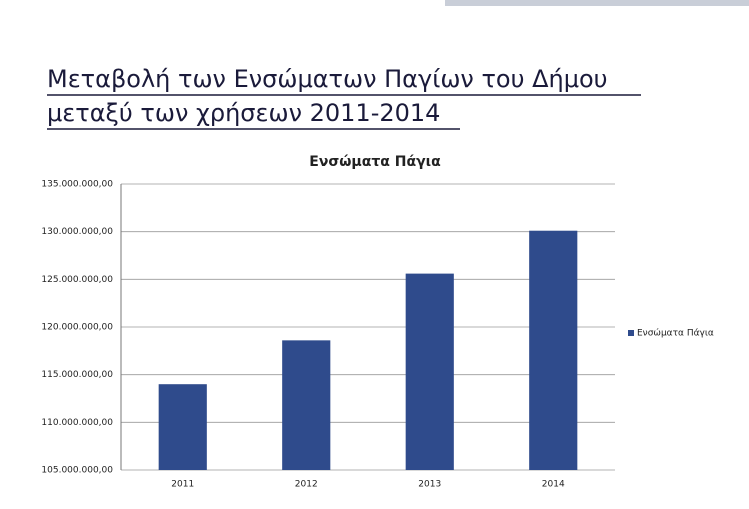  What do you see at coordinates (77, 471) in the screenshot?
I see `y-tick-label: 105.000.000,00` at bounding box center [77, 471].